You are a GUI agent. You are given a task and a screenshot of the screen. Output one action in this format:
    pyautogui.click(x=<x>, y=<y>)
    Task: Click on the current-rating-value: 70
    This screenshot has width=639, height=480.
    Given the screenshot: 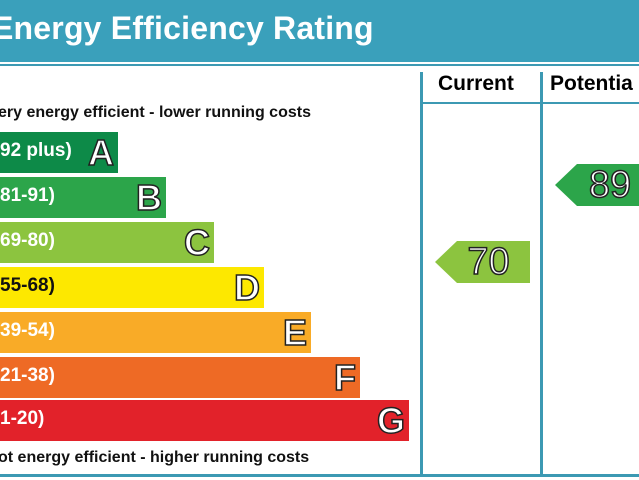 What is the action you would take?
    pyautogui.click(x=489, y=262)
    